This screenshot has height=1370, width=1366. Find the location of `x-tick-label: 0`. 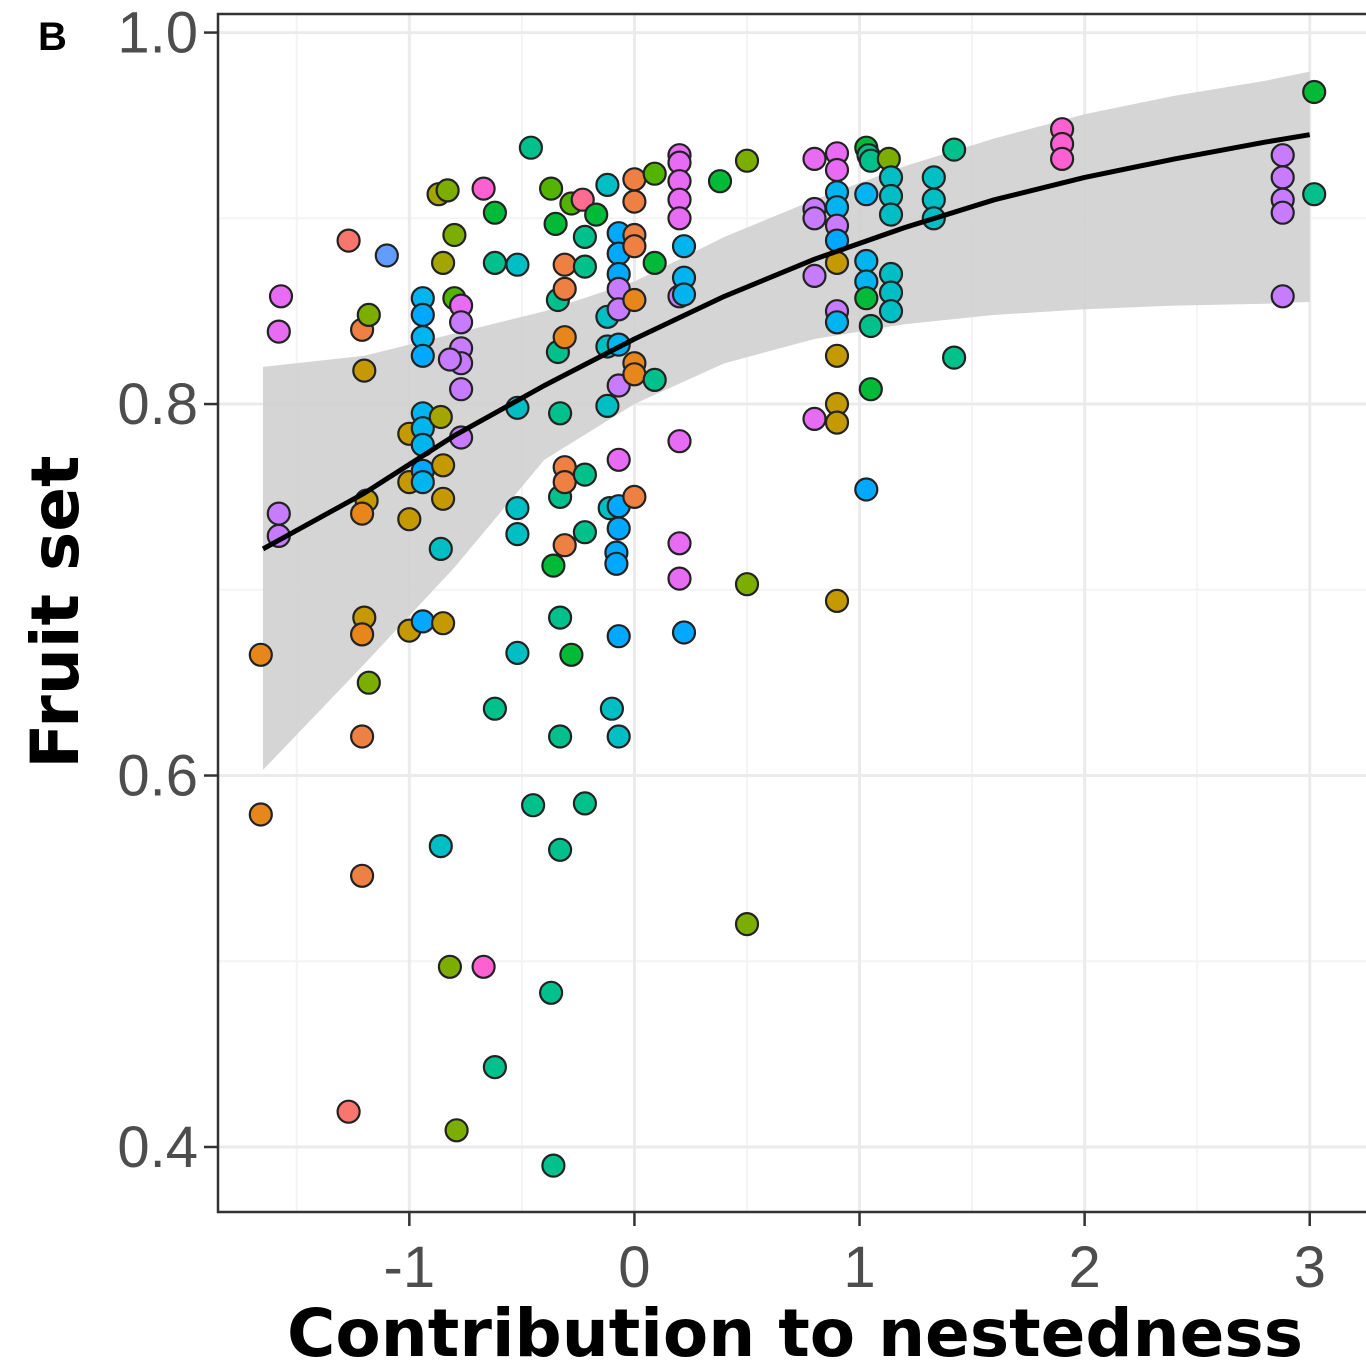

x-tick-label: 0 is located at coordinates (634, 1267).